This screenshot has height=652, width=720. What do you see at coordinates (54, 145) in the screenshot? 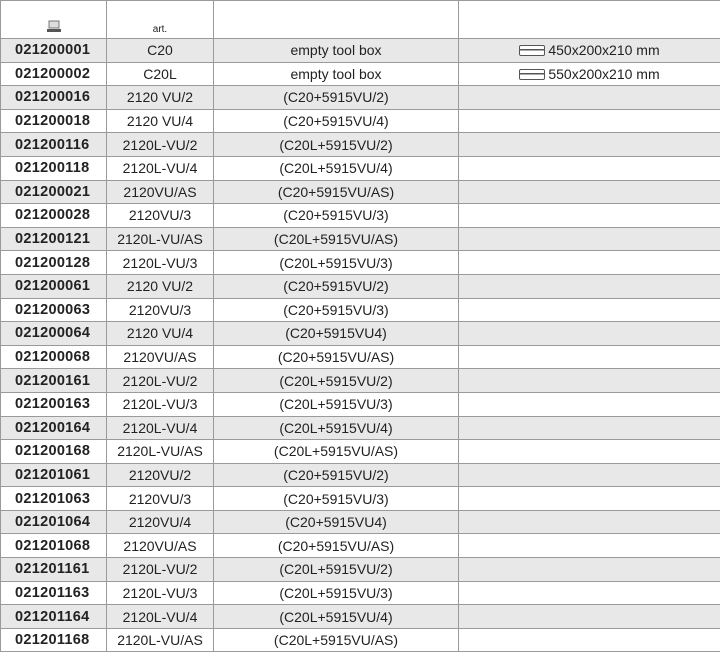
I see `order-code: 021200116` at bounding box center [54, 145].